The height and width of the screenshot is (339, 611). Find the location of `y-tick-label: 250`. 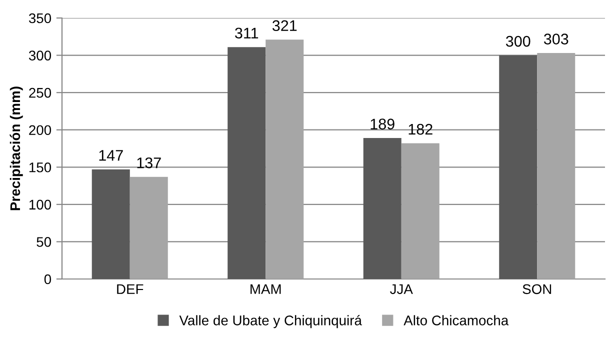

y-tick-label: 250 is located at coordinates (40, 93).